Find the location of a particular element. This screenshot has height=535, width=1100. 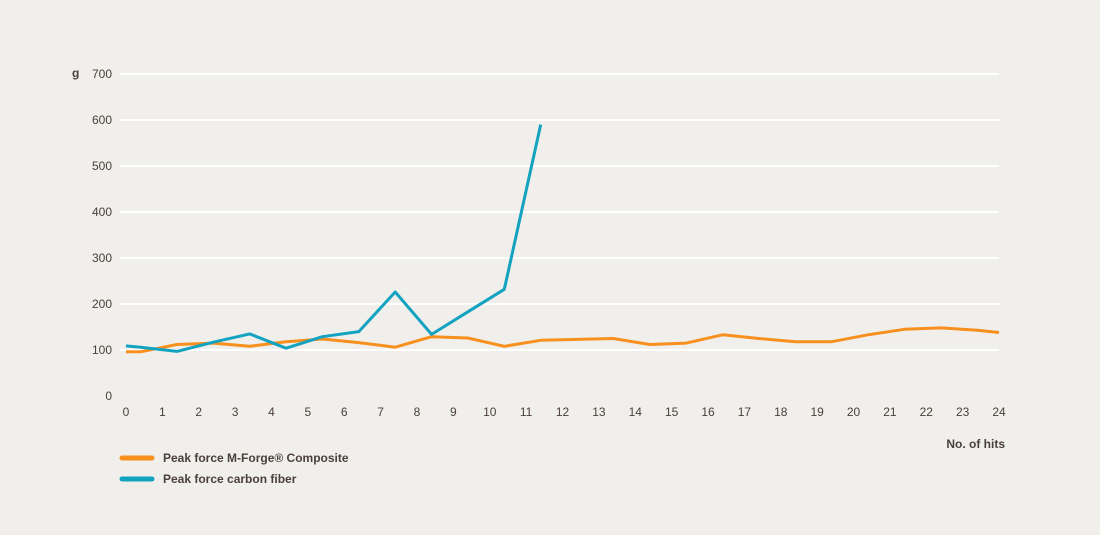

y-axis-tick-labels: 0 100 200 300 400 500 600 700 is located at coordinates (102, 235).